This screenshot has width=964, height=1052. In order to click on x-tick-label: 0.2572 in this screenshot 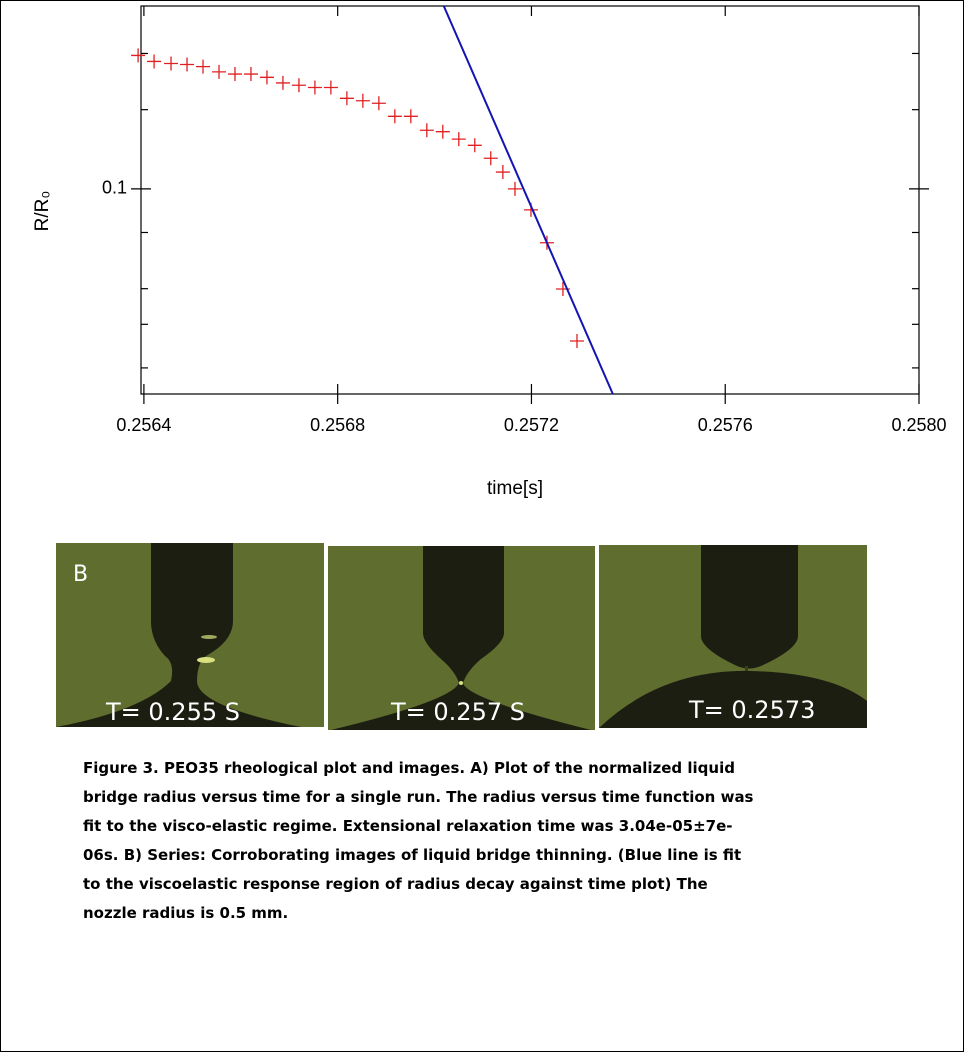, I will do `click(531, 425)`.